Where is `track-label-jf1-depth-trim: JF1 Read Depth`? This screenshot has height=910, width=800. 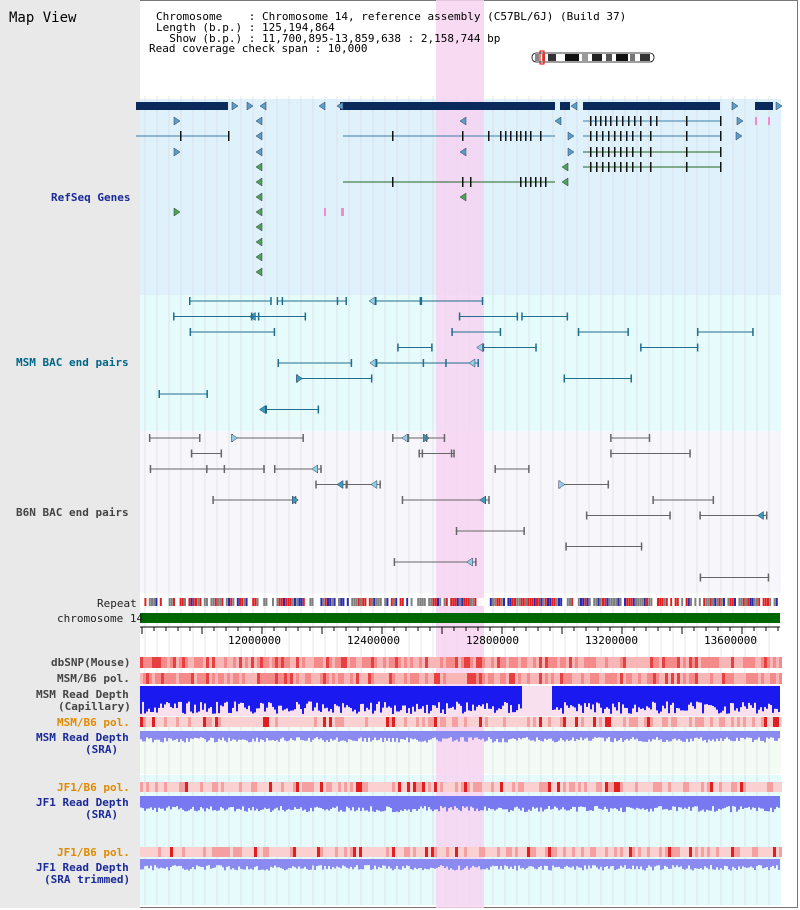 track-label-jf1-depth-trim: JF1 Read Depth is located at coordinates (82, 867).